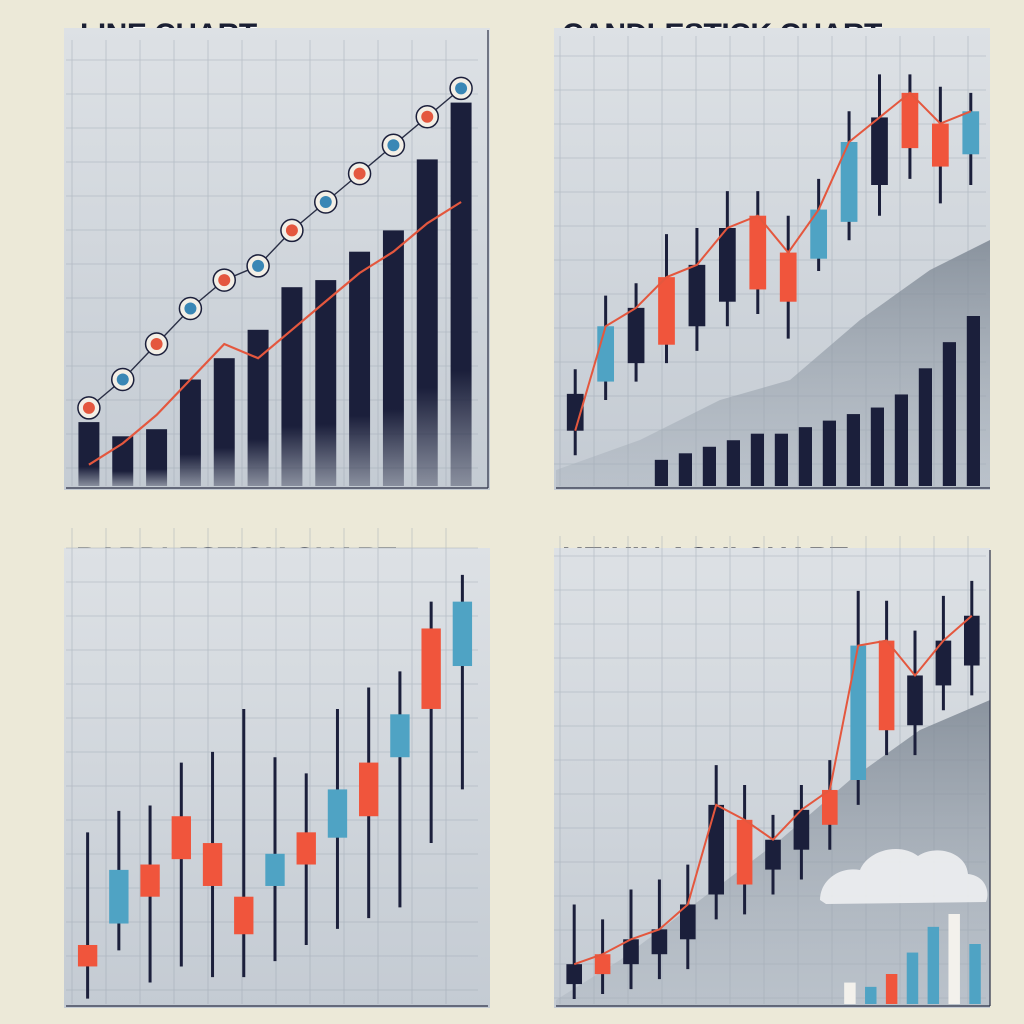  What do you see at coordinates (275, 333) in the screenshot?
I see `series-line` at bounding box center [275, 333].